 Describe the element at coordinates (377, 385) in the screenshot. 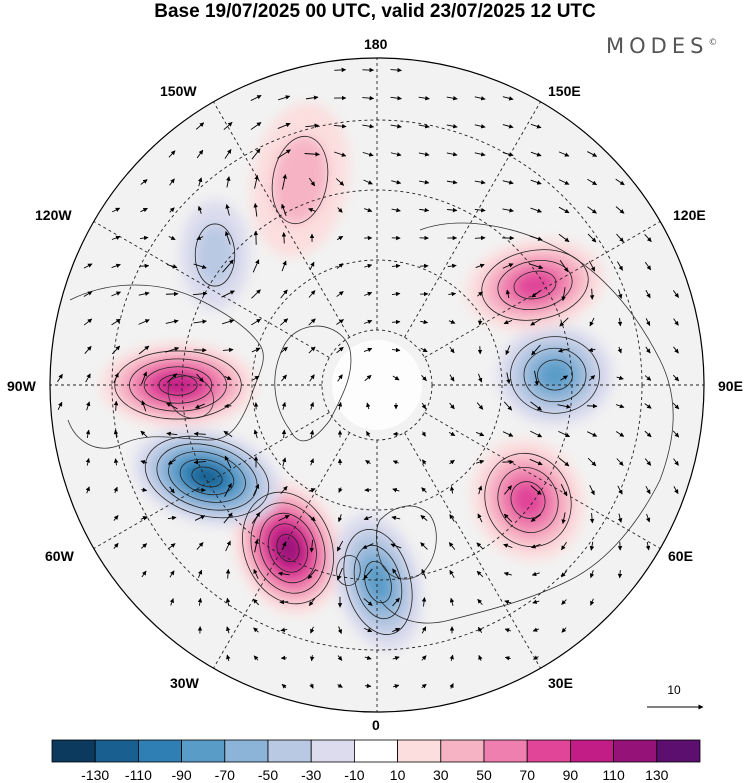

I see `latitude-circle` at that location.